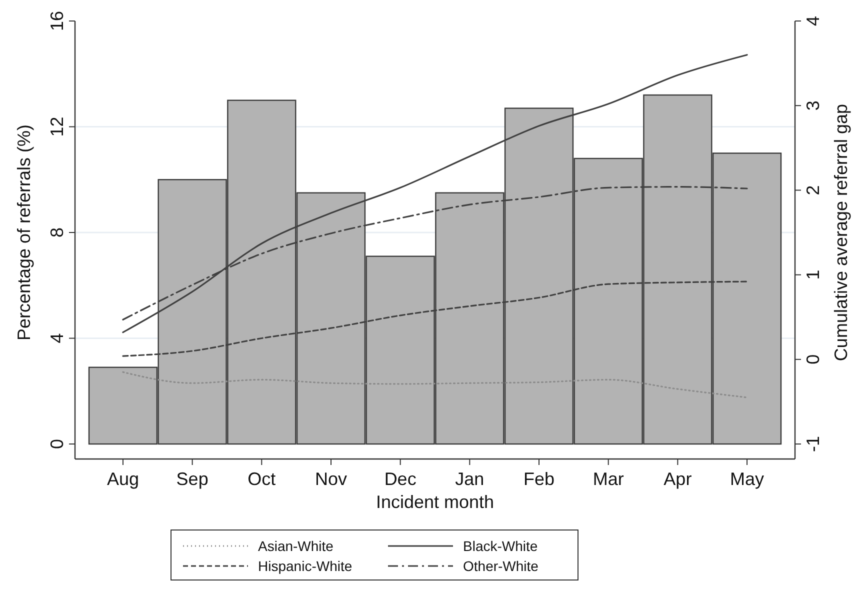 Image resolution: width=860 pixels, height=606 pixels. Describe the element at coordinates (57, 21) in the screenshot. I see `y-tick-label: 16` at that location.